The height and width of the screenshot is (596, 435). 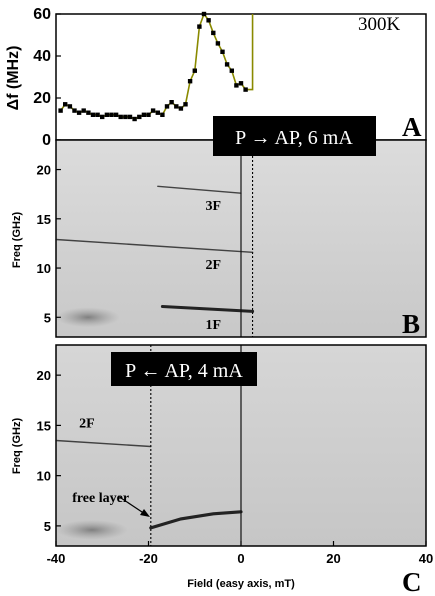 I want to click on panel-c-y-ticks: 5 10 15 20, so click(x=49, y=451).